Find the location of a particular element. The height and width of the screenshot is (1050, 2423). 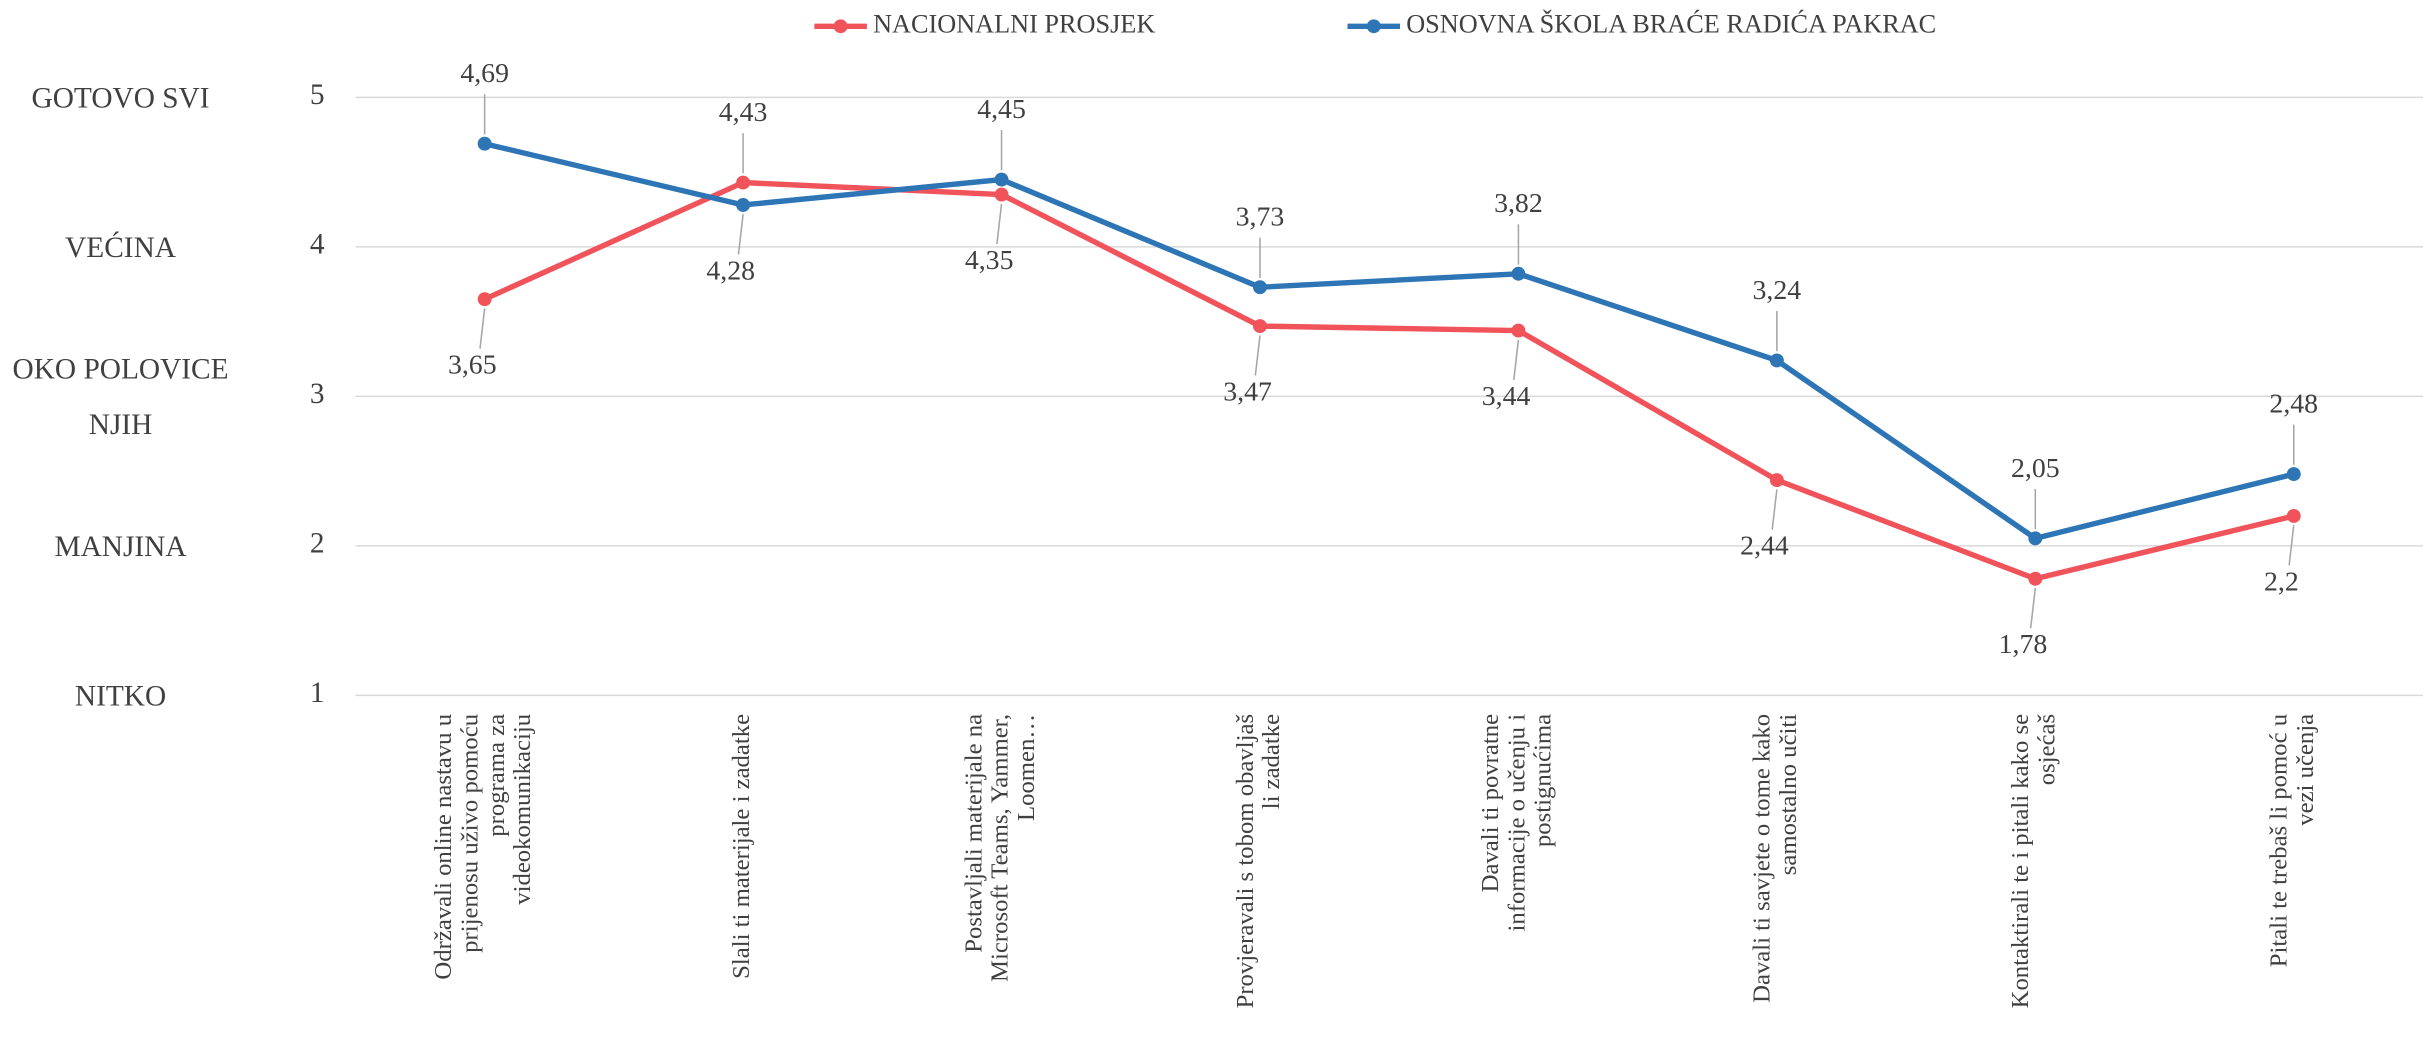

legend-label: NACIONALNI PROSJEK is located at coordinates (1014, 23).